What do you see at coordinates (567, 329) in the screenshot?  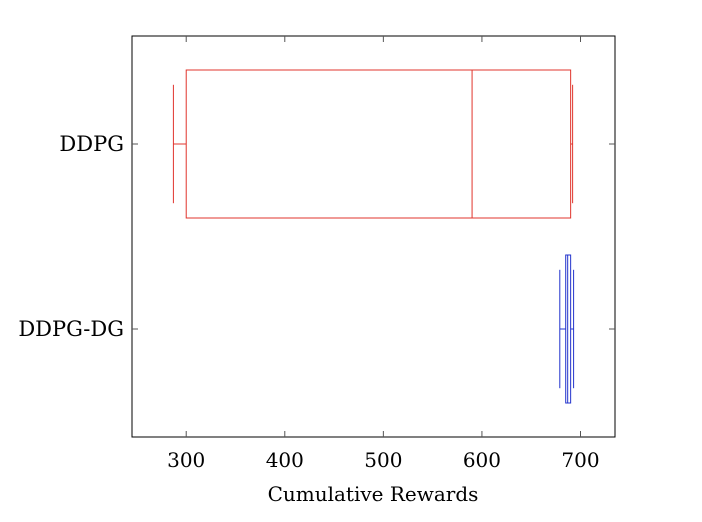 I see `box-ddpg-dg` at bounding box center [567, 329].